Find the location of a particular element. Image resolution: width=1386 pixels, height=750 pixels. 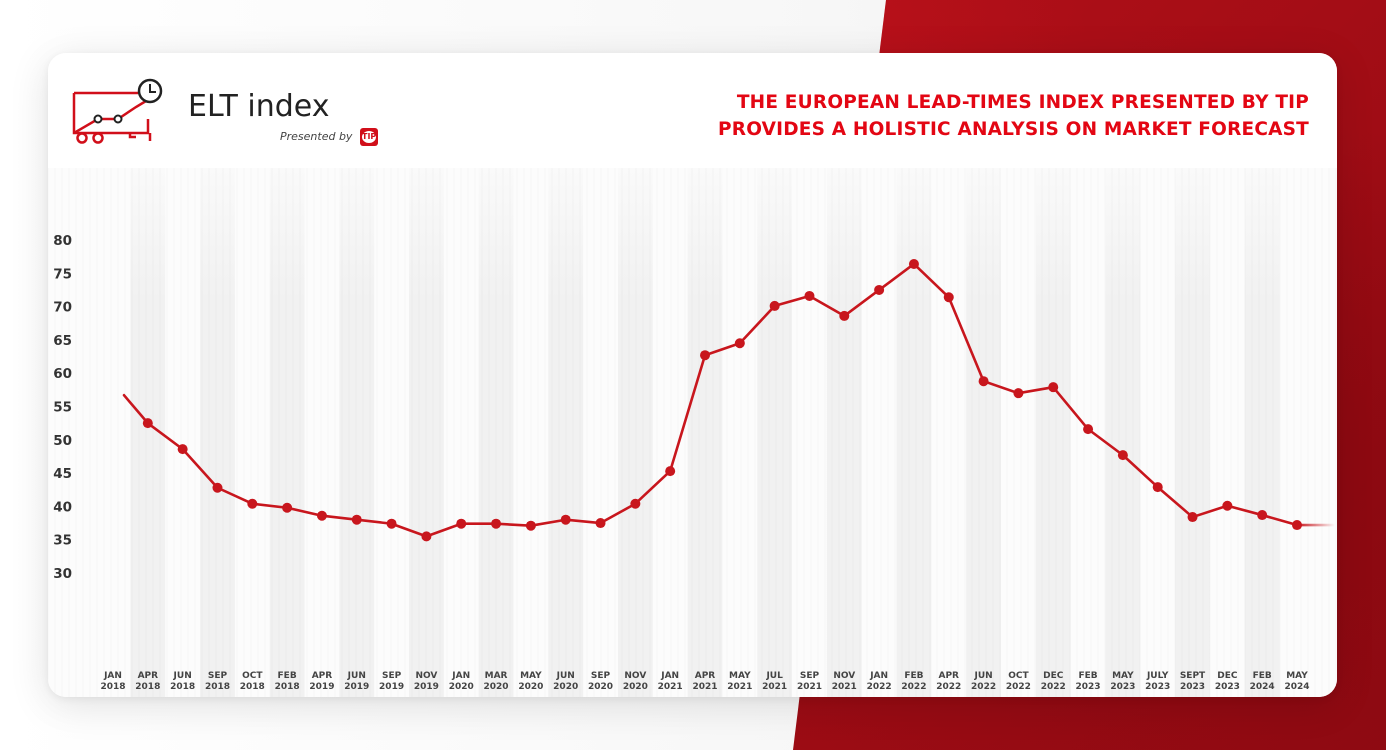

y-axis: 80 75 70 65 60 55 50 45 40 35 30 is located at coordinates (62, 407).